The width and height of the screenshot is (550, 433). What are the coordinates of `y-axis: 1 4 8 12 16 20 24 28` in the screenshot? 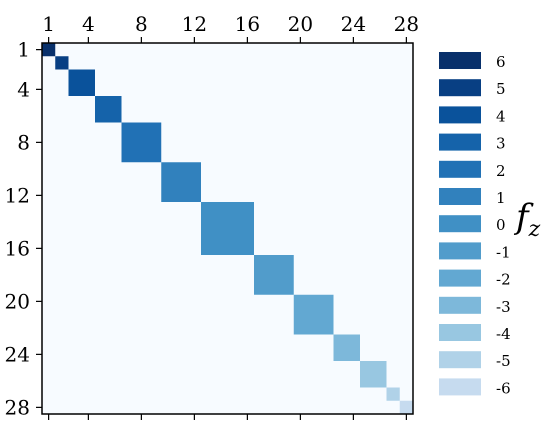 It's located at (23, 228).